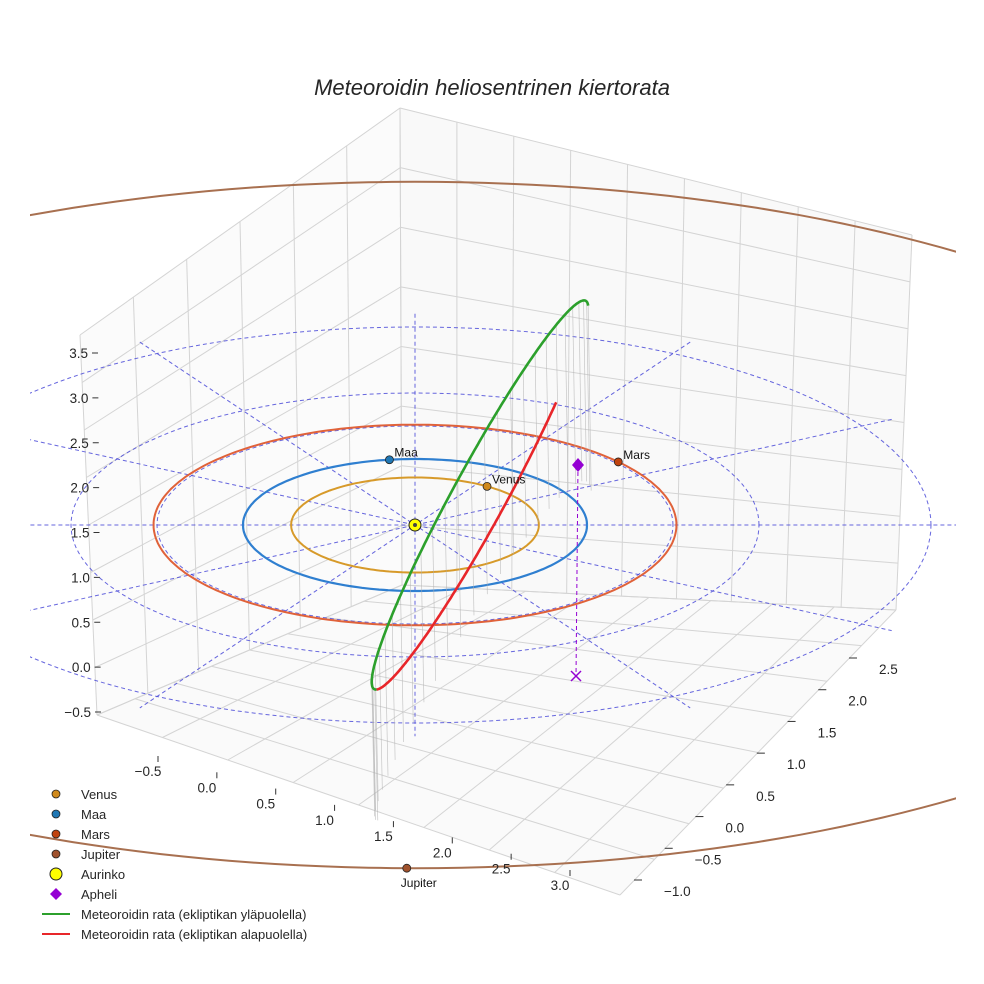  Describe the element at coordinates (796, 764) in the screenshot. I see `y-axis-label: 1.0` at that location.